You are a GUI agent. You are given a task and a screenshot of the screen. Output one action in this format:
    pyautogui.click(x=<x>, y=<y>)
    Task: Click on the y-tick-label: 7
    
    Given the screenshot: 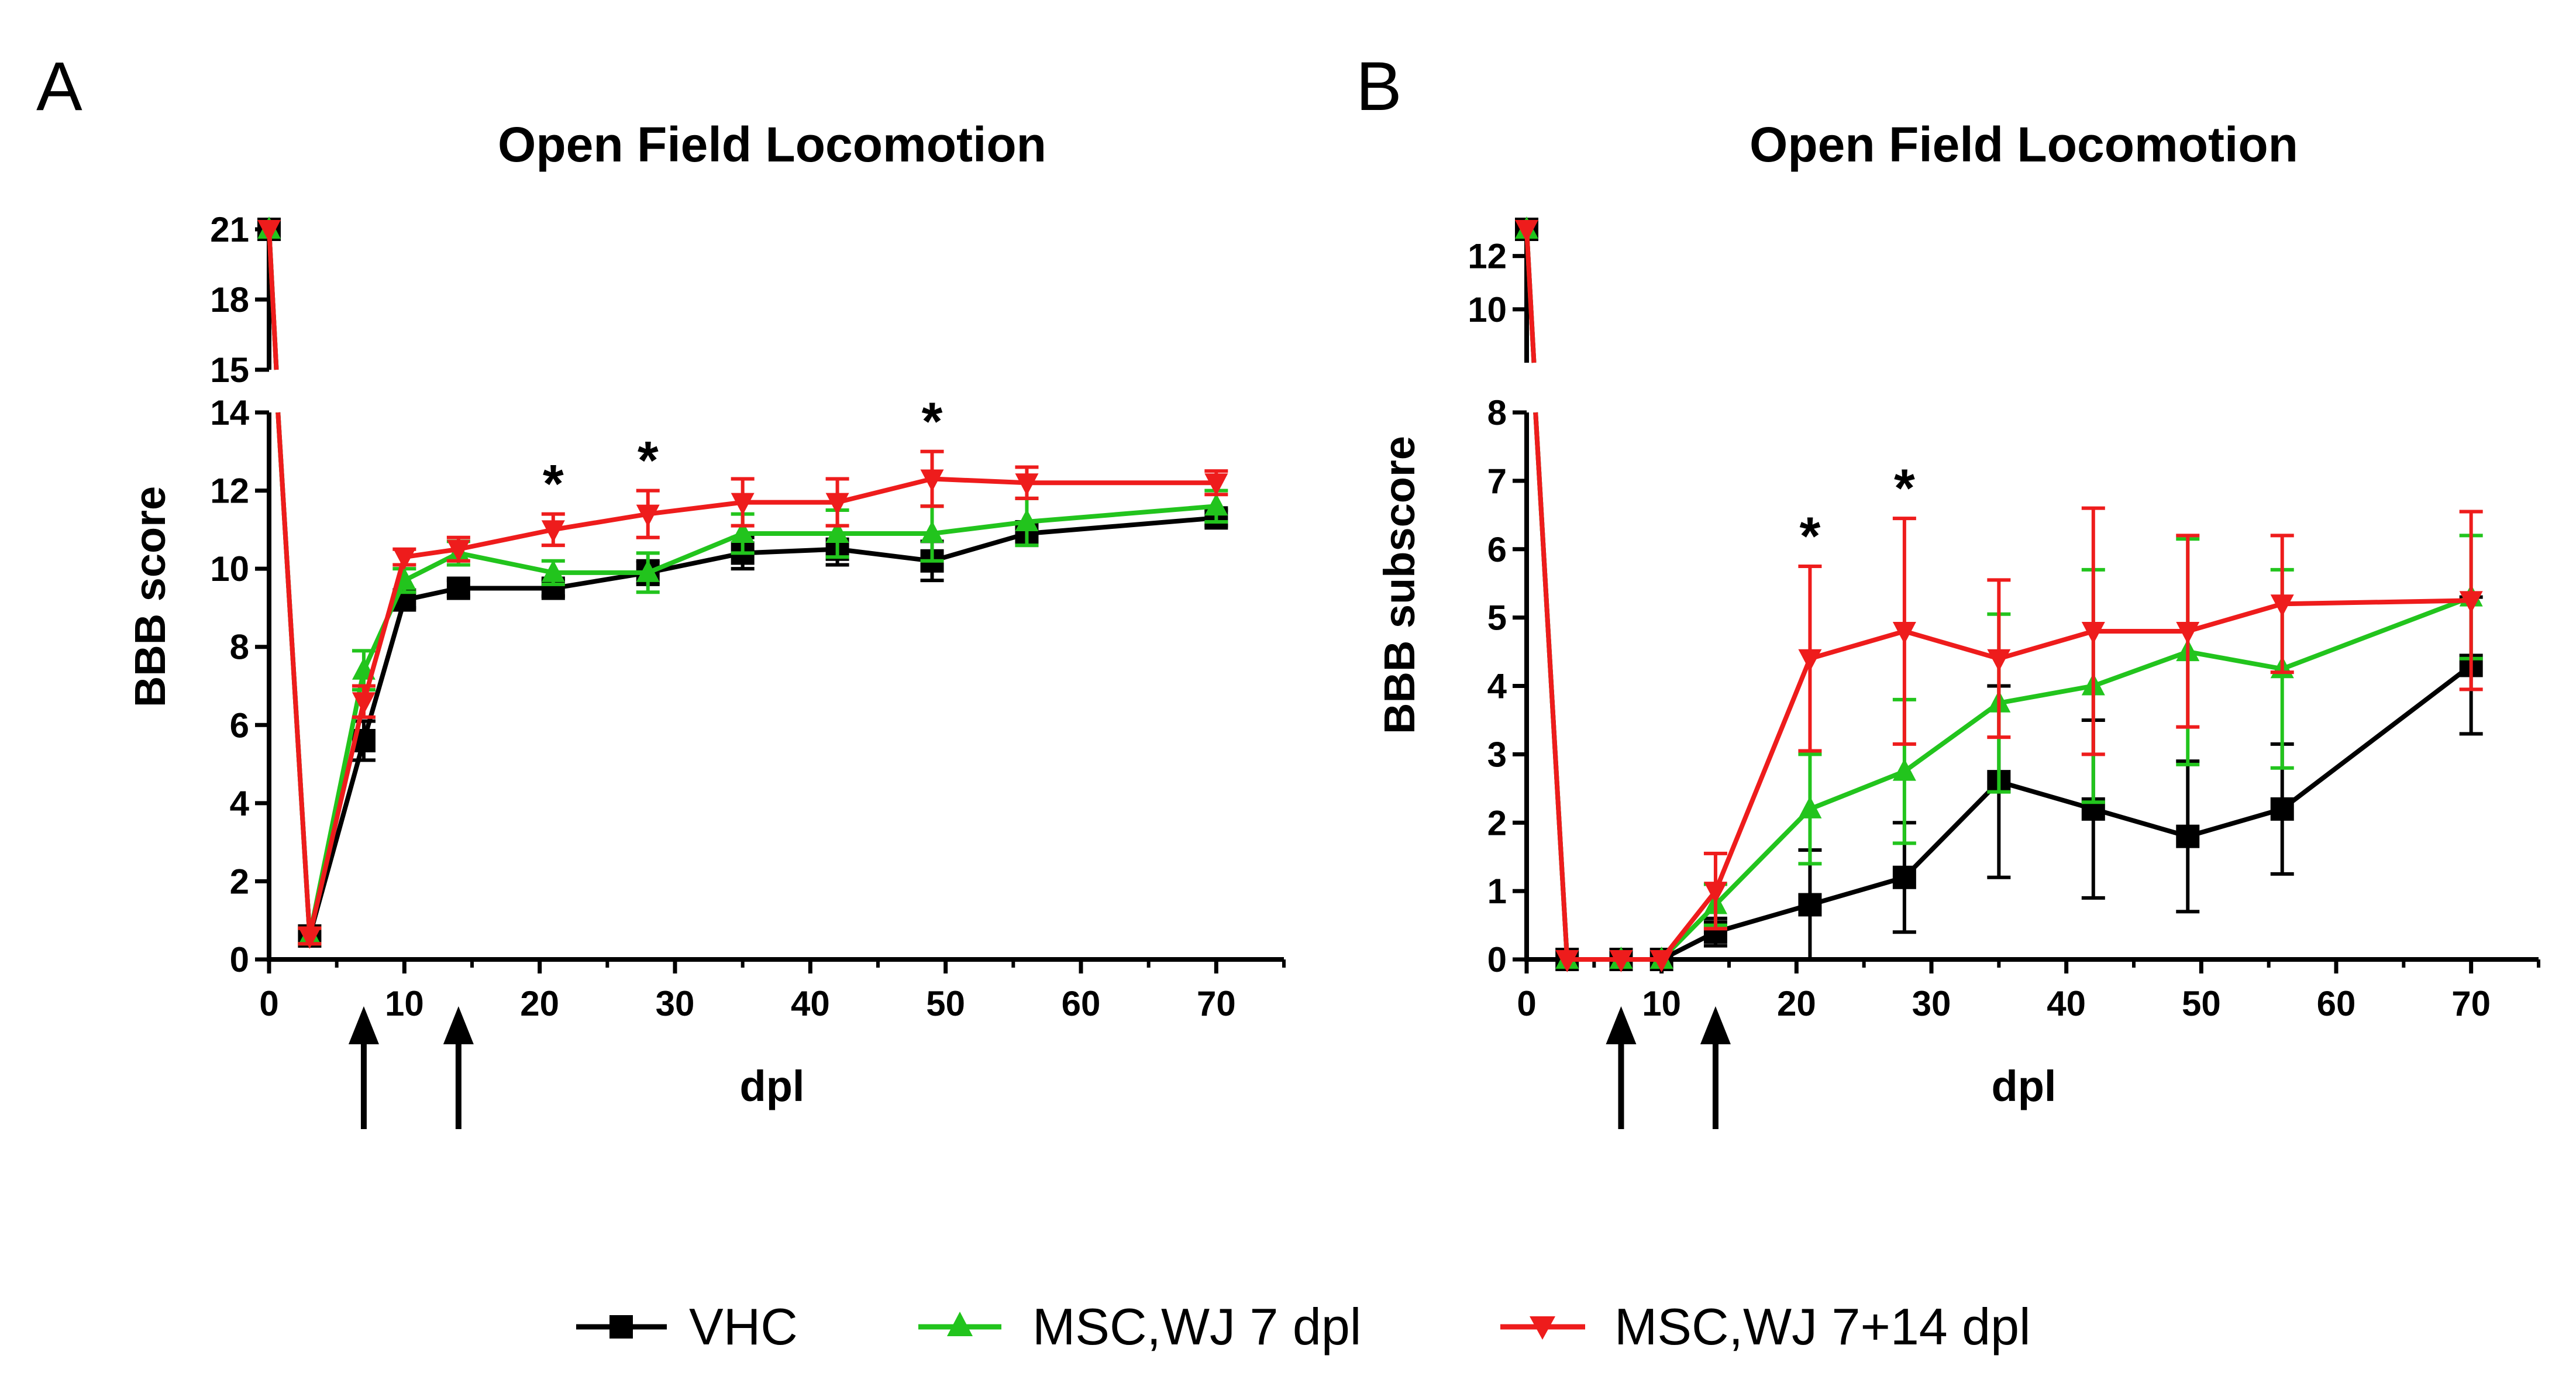 What is the action you would take?
    pyautogui.click(x=1497, y=481)
    